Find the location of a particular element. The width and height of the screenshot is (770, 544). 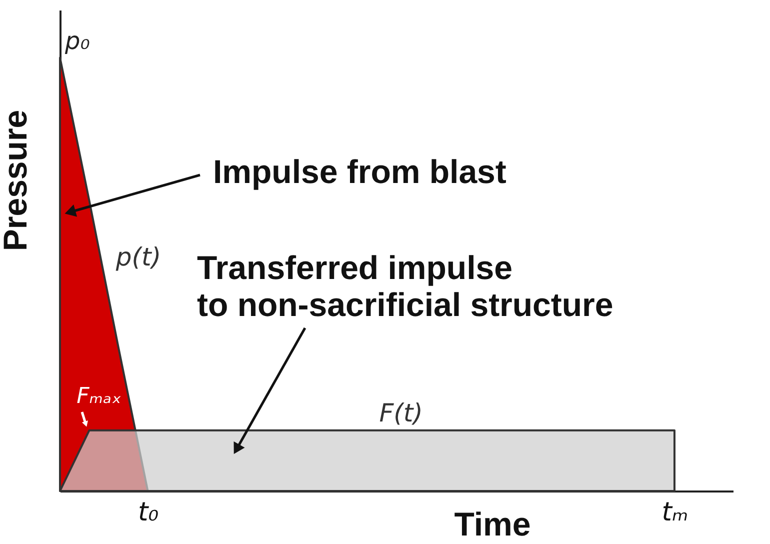

x-tick-label: t₀ is located at coordinates (149, 513).